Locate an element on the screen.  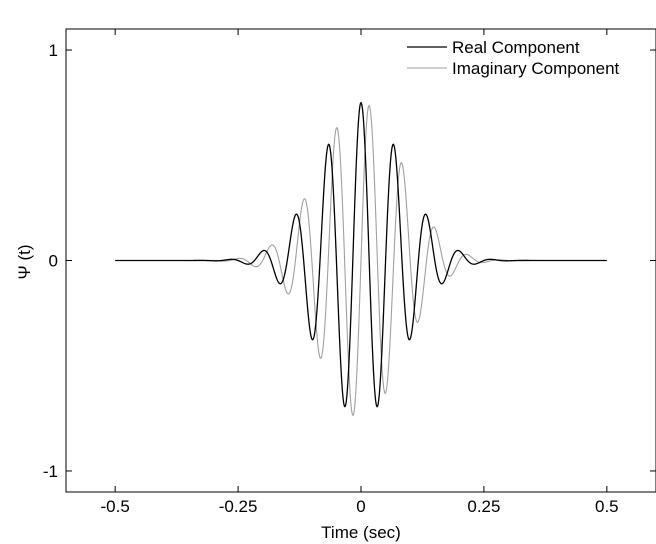
x-tick-label: 0 is located at coordinates (360, 506).